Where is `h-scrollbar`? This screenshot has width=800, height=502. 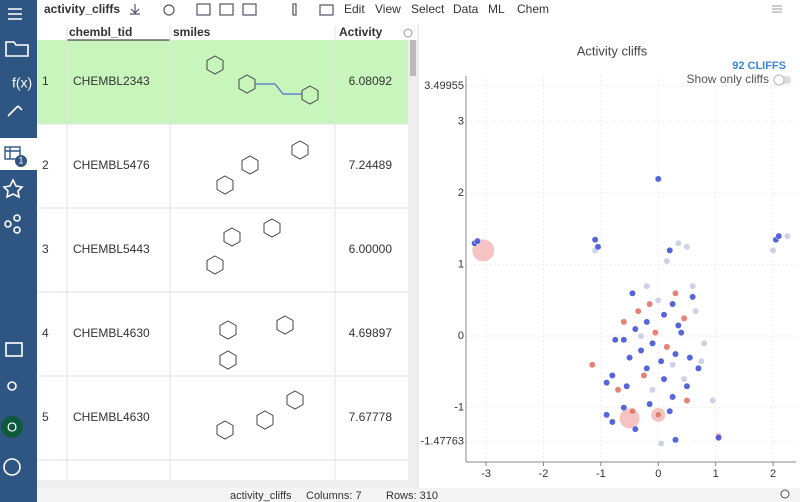 h-scrollbar is located at coordinates (227, 484).